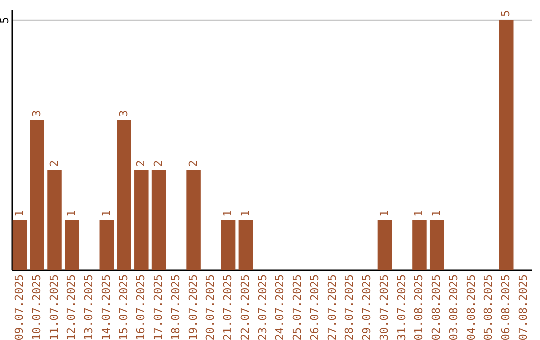 The height and width of the screenshot is (340, 540). Describe the element at coordinates (211, 307) in the screenshot. I see `x-tick-label: 20.07.2025` at that location.